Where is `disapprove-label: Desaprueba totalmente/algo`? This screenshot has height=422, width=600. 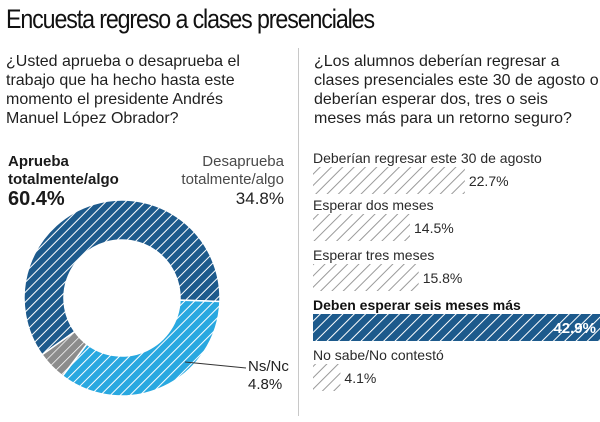 disapprove-label: Desaprueba totalmente/algo is located at coordinates (232, 170).